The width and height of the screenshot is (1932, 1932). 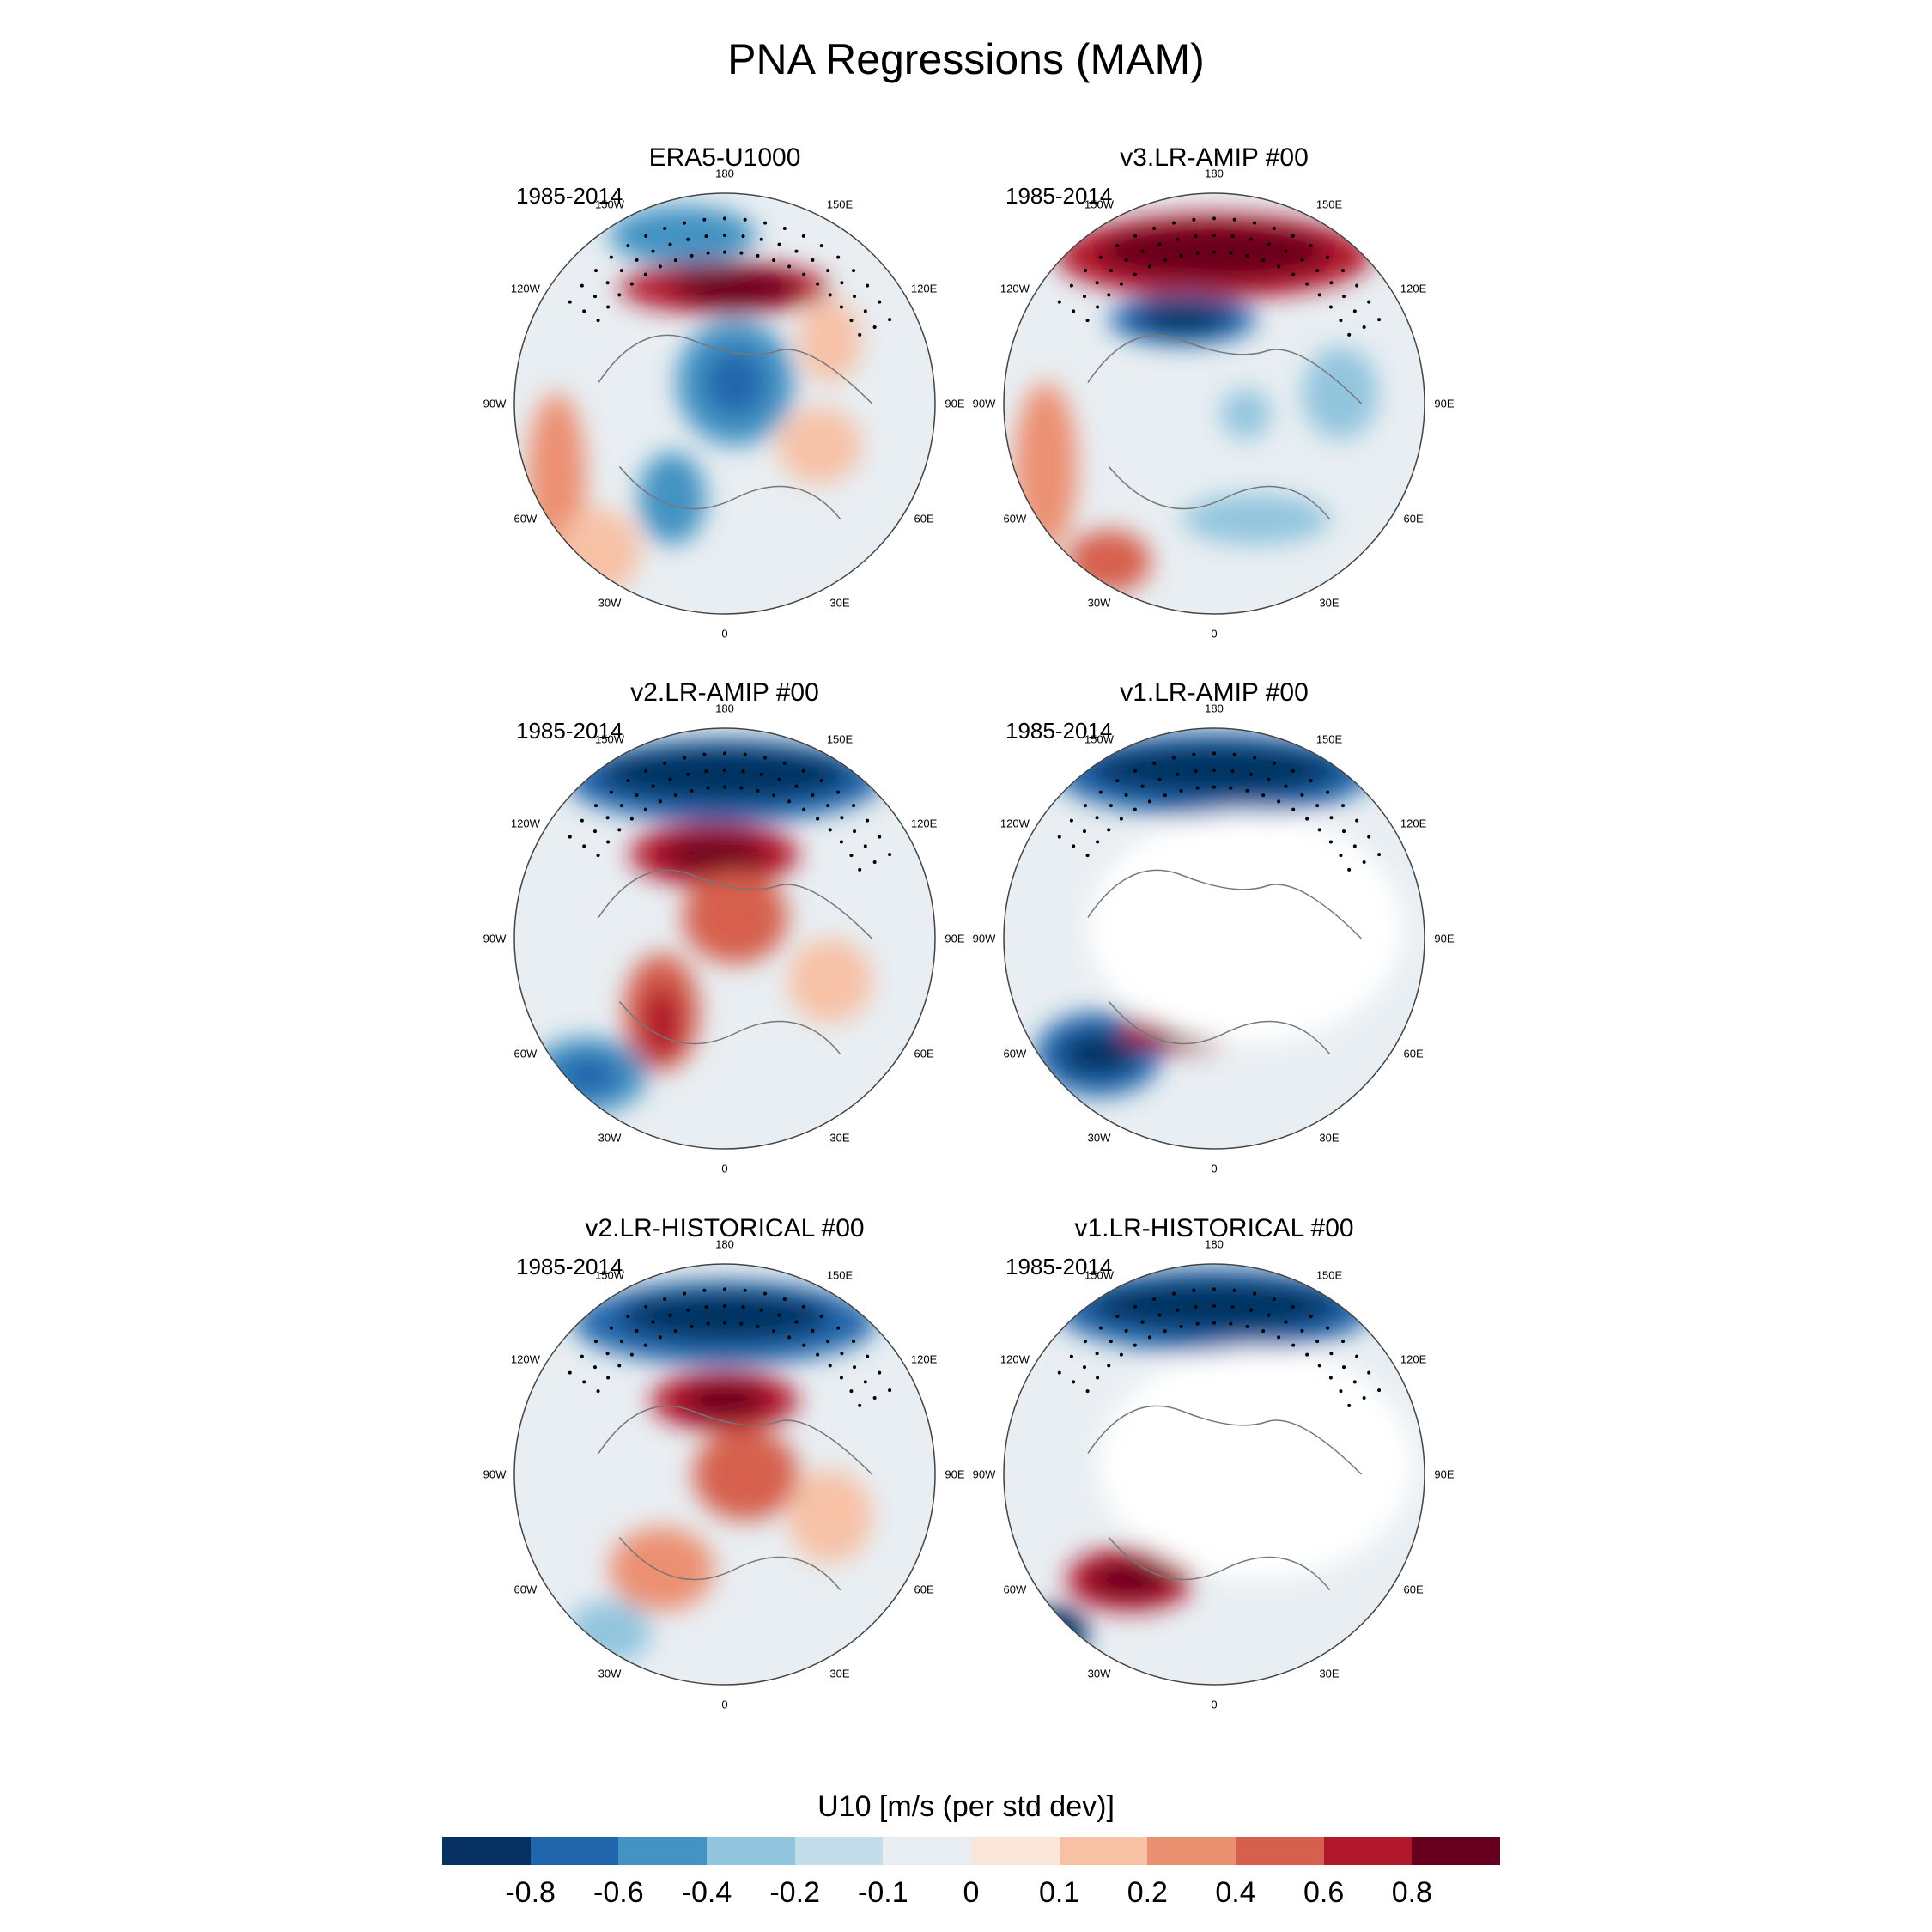 I want to click on colorbar, so click(x=972, y=1851).